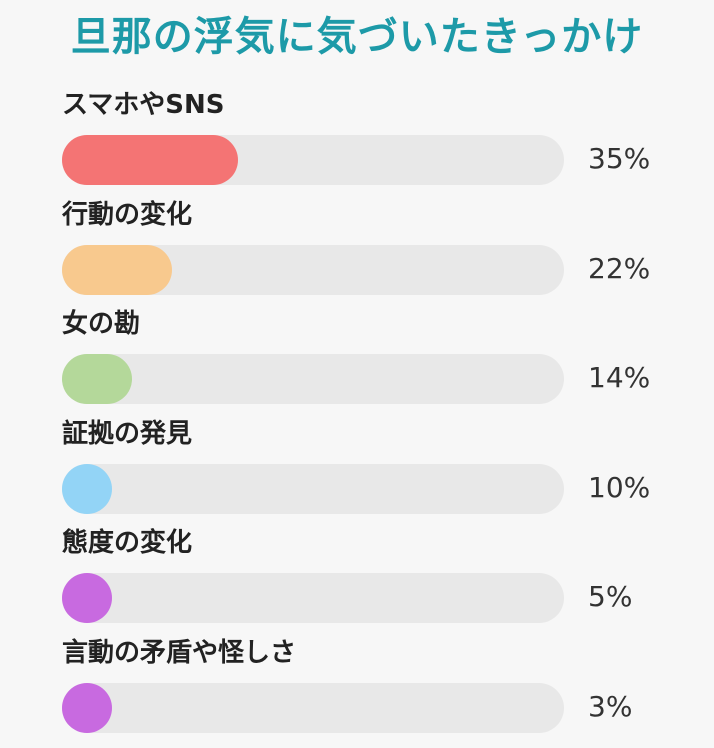 The height and width of the screenshot is (748, 714). Describe the element at coordinates (101, 324) in the screenshot. I see `category-label: 女の勘` at that location.